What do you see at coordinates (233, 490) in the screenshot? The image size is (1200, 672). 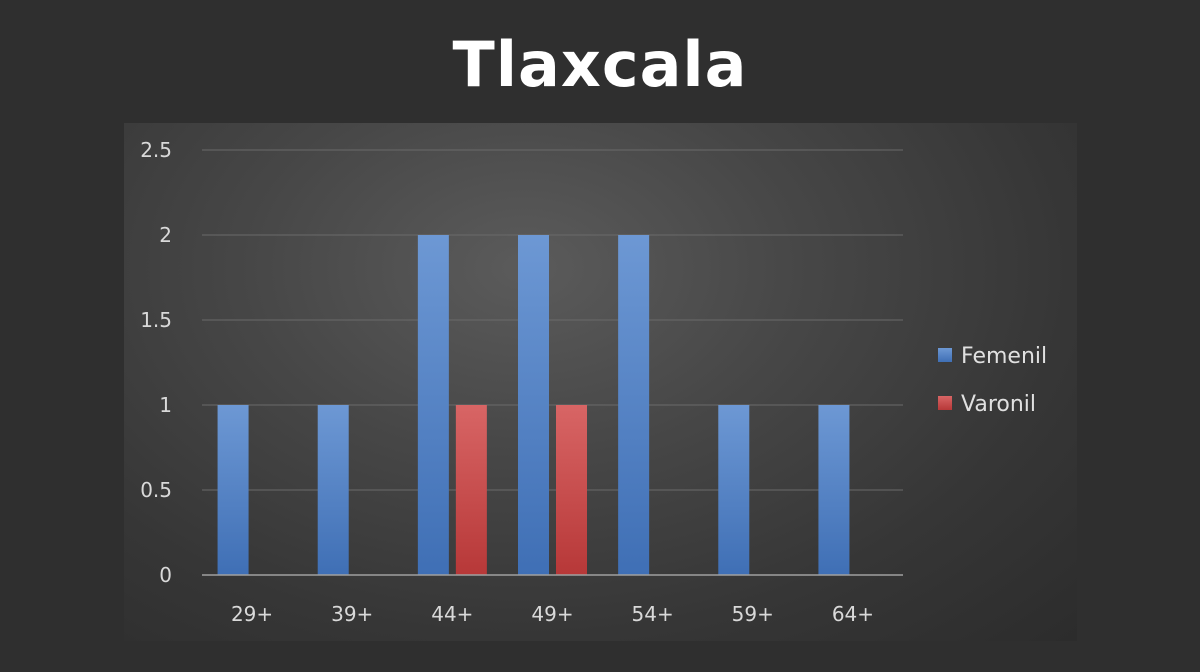 I see `bar-femenil-29plus` at bounding box center [233, 490].